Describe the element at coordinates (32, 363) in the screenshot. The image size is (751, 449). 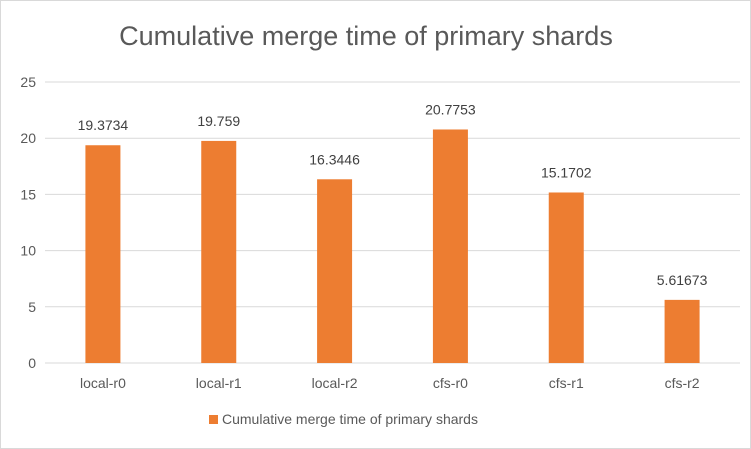
I see `y-tick-label: 0` at that location.